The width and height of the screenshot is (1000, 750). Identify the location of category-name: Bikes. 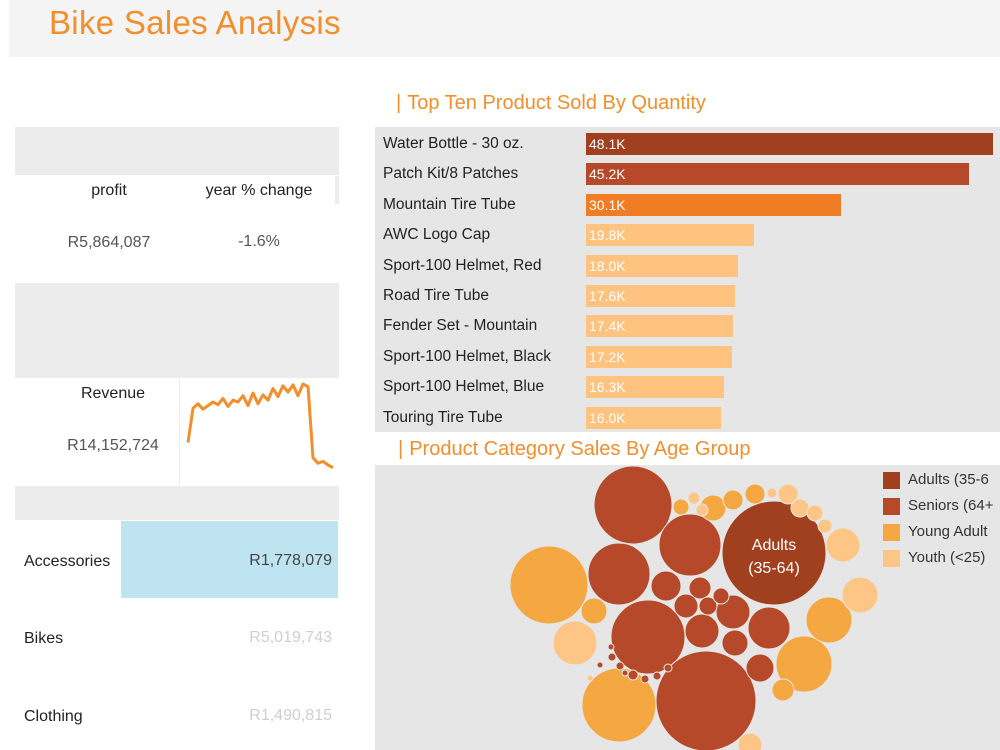
(44, 638).